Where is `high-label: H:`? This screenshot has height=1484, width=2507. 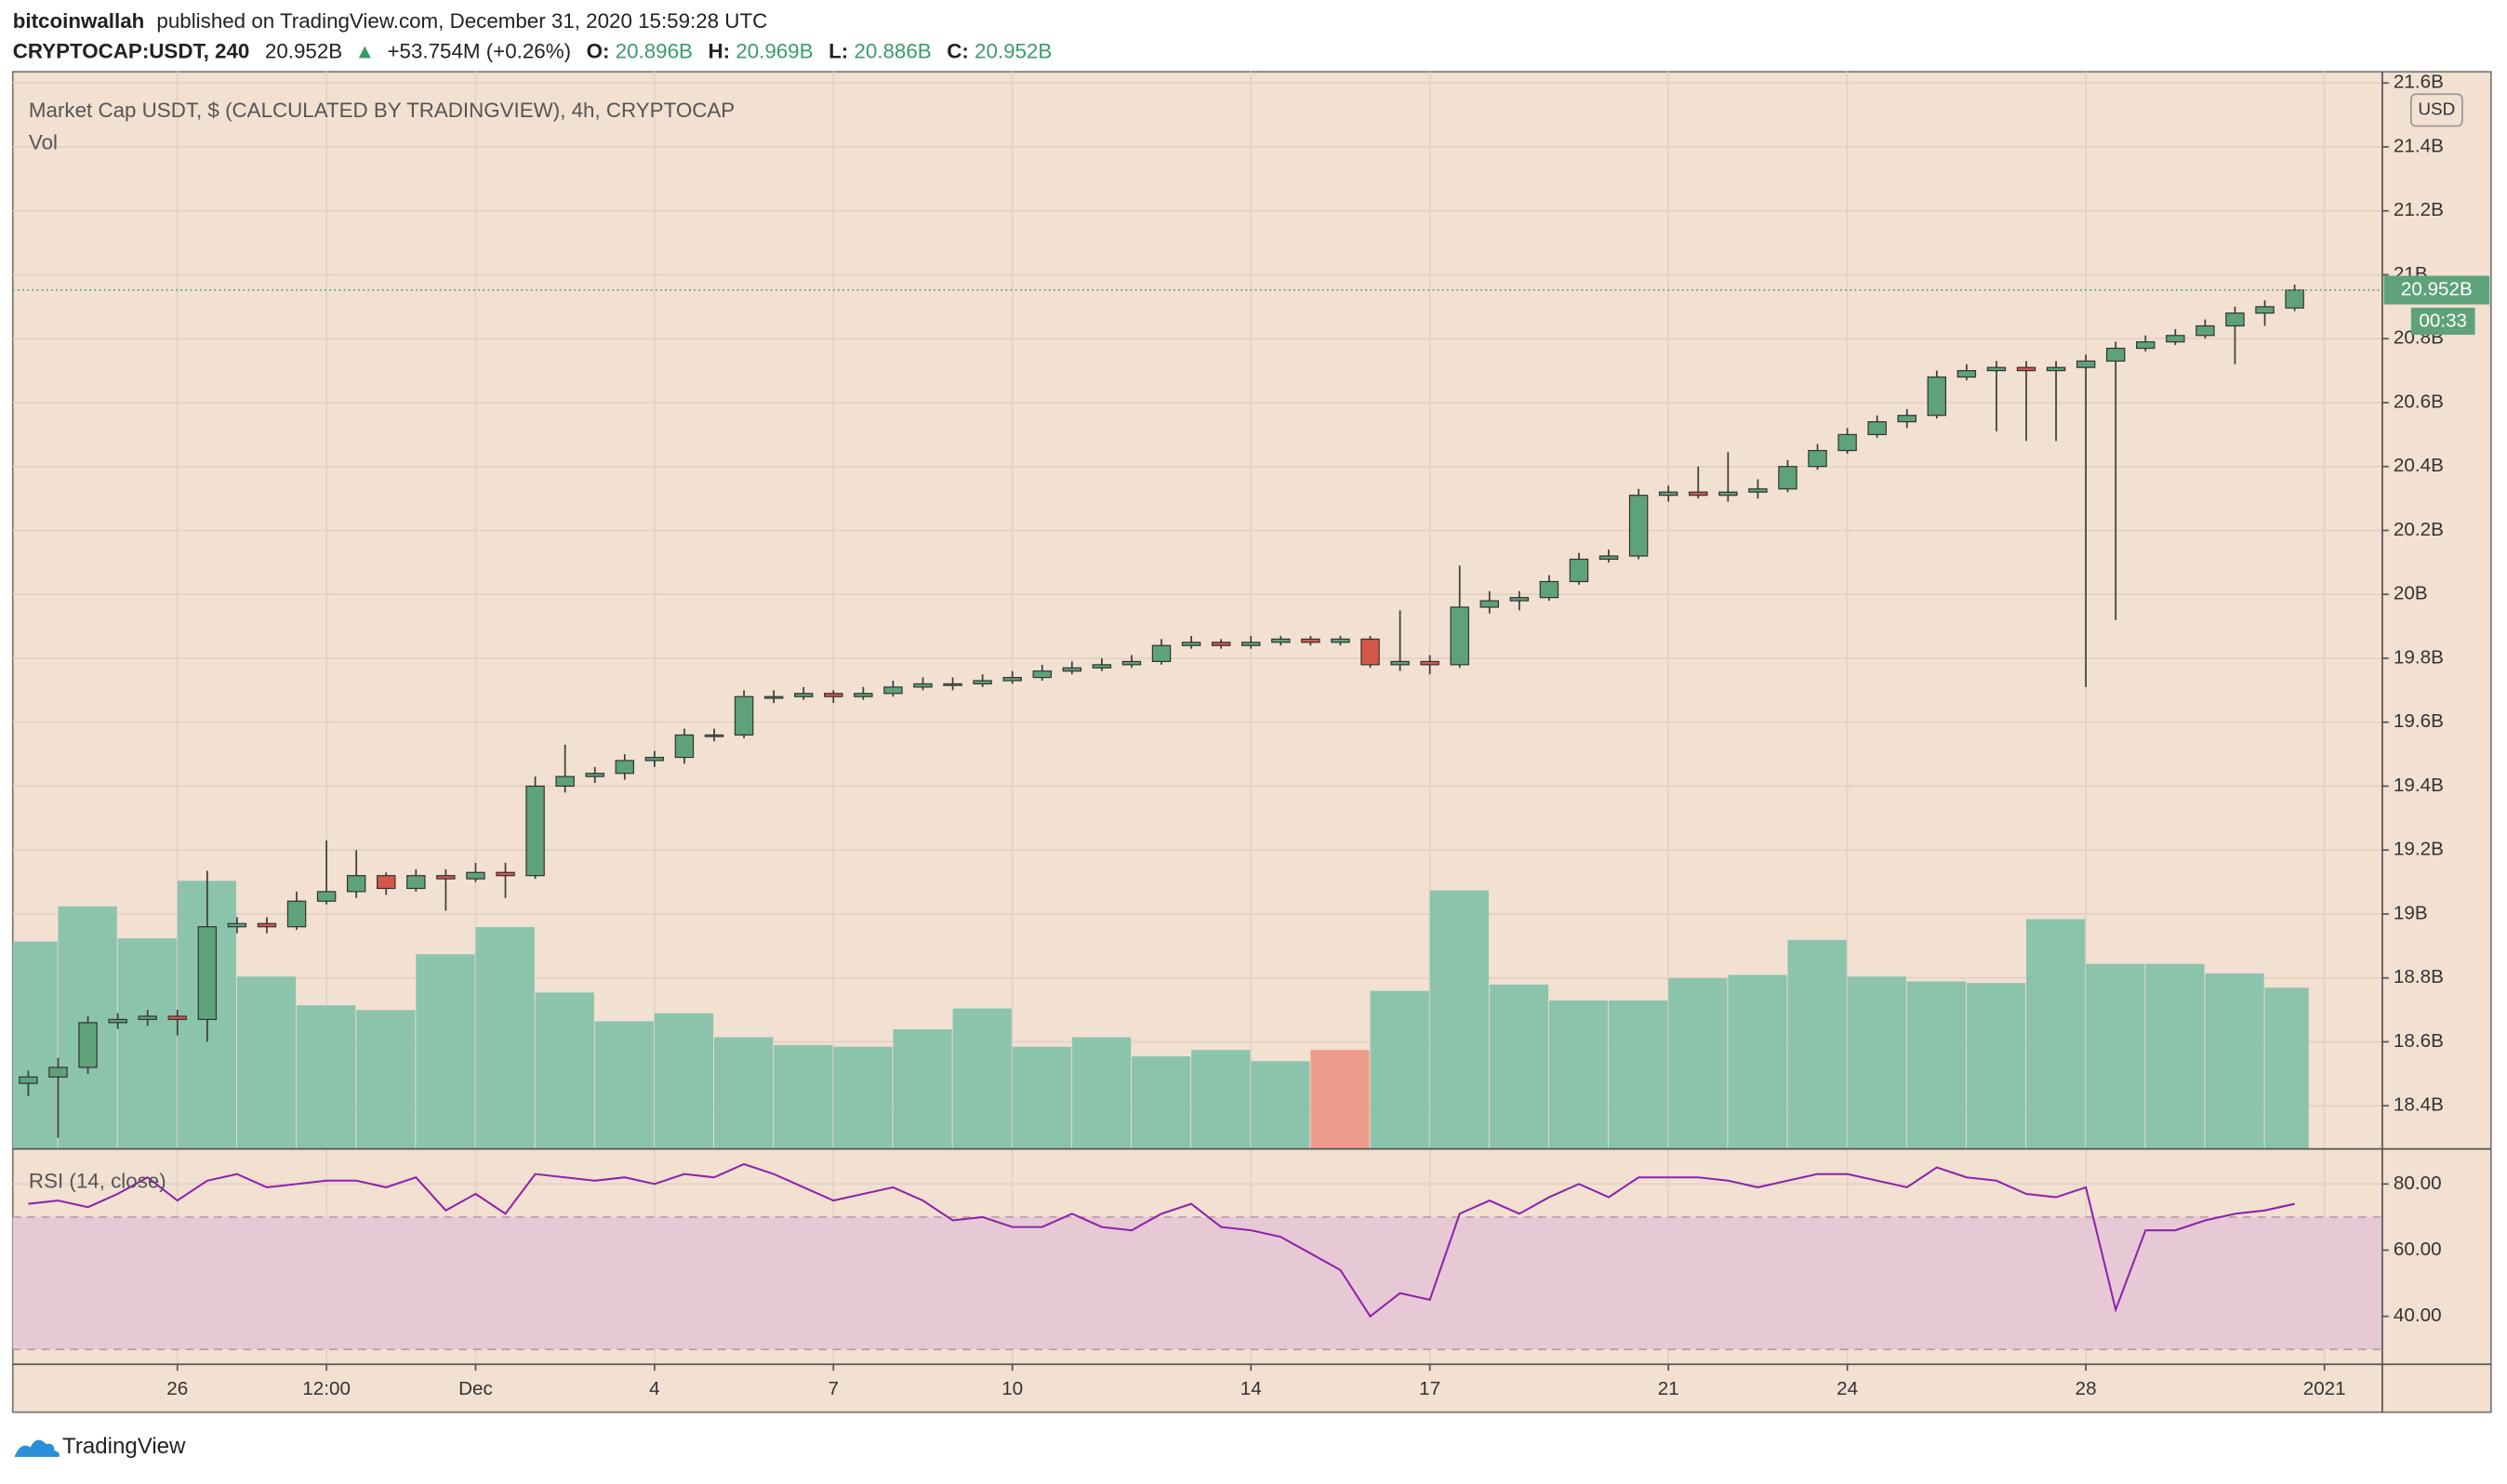
high-label: H: is located at coordinates (719, 51).